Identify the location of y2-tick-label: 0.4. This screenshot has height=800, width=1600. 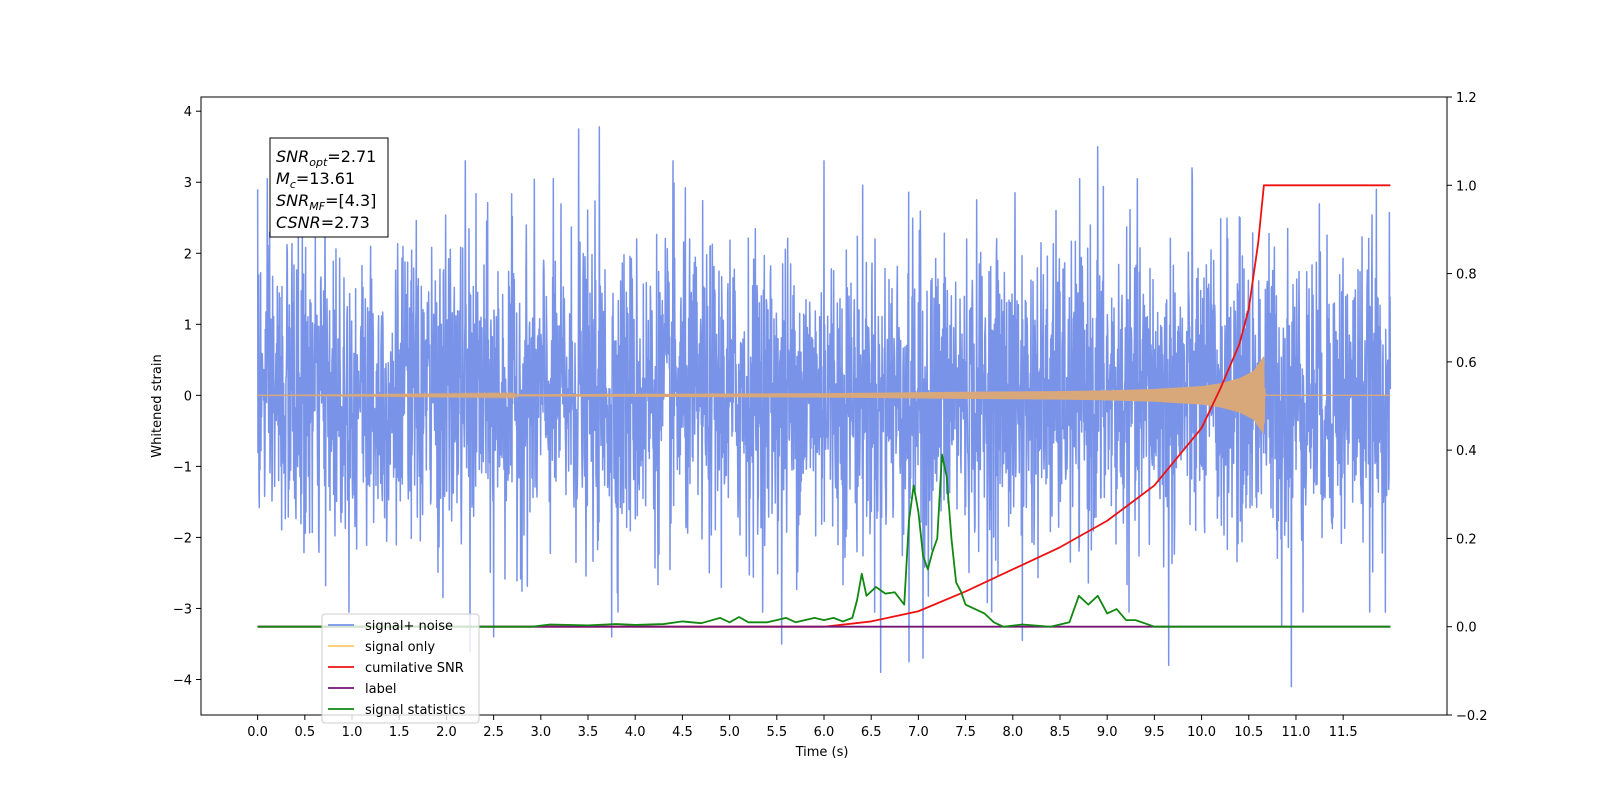
(1466, 451).